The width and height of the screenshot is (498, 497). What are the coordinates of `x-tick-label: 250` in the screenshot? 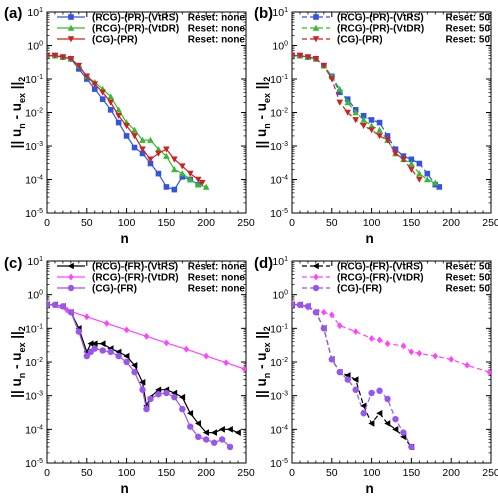 It's located at (490, 223).